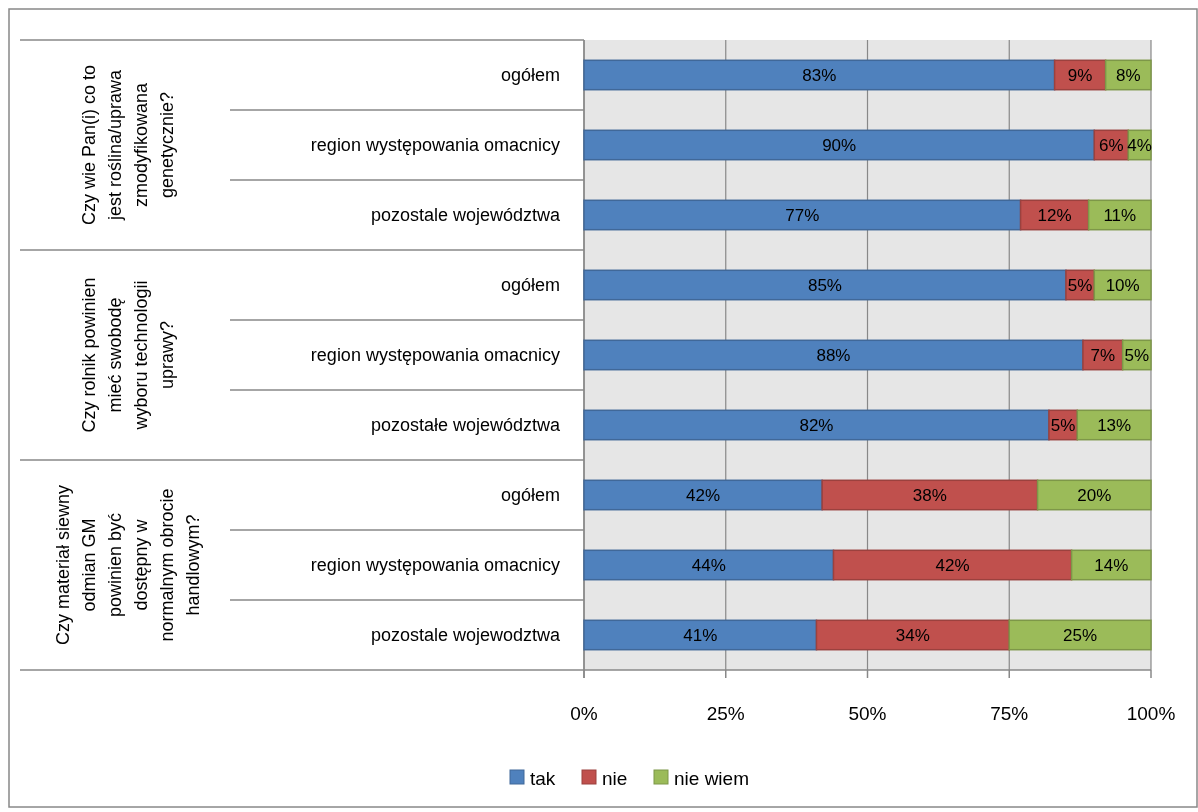 This screenshot has width=1198, height=812. I want to click on data-label: 14%, so click(1111, 565).